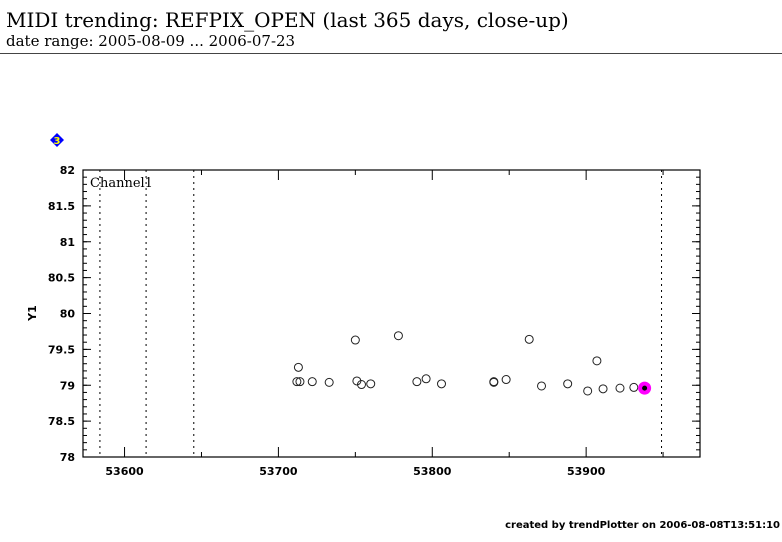 This screenshot has width=782, height=542. What do you see at coordinates (278, 471) in the screenshot?
I see `x-tick-label: 53700` at bounding box center [278, 471].